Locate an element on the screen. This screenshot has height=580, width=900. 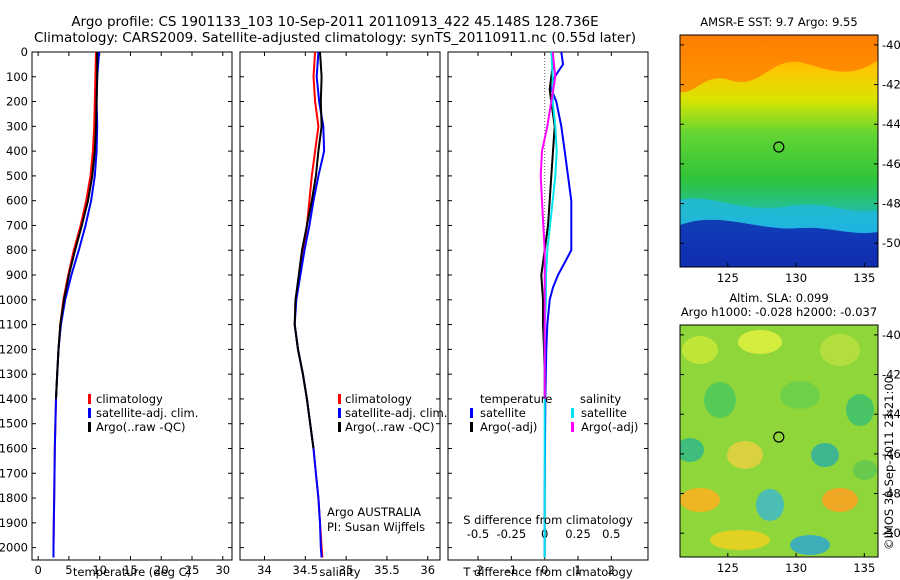
y-tick-label: 2000 is located at coordinates (14, 548).